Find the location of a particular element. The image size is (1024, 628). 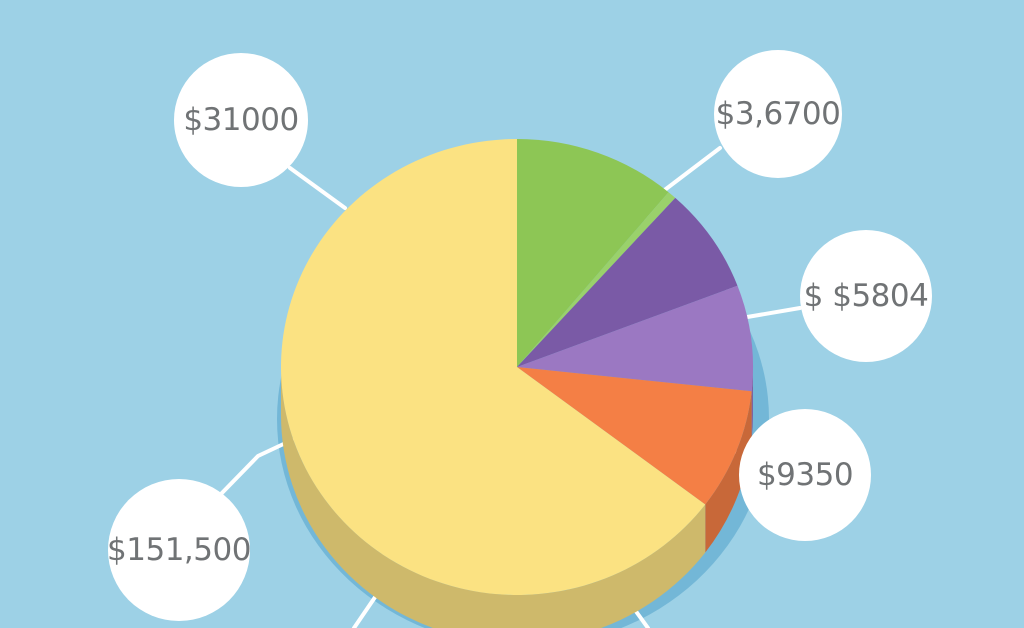

callout-2: $3,6700 is located at coordinates (778, 114).